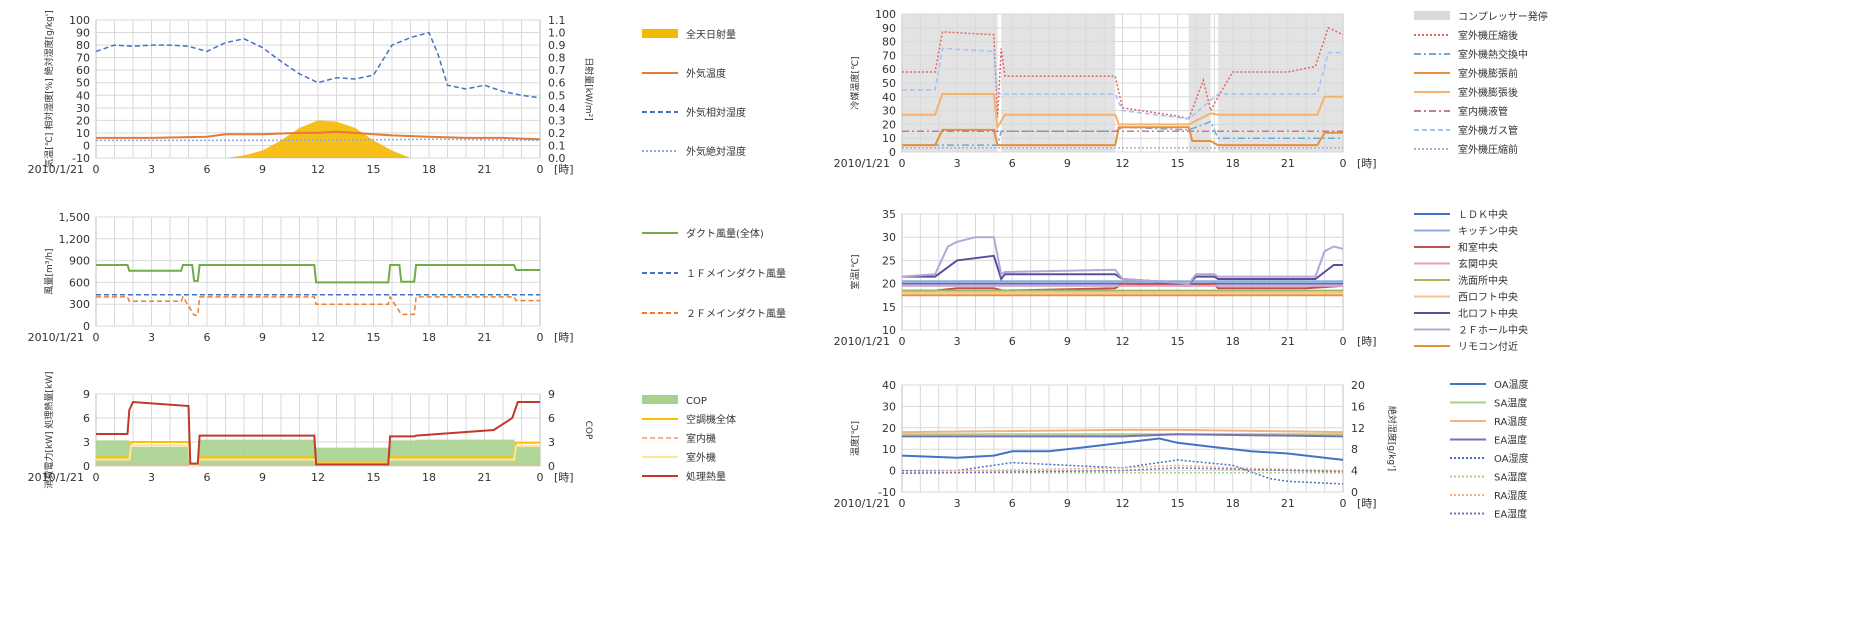 This screenshot has height=623, width=1856. What do you see at coordinates (1483, 280) in the screenshot?
I see `legend-label: 洗面所中央` at bounding box center [1483, 280].